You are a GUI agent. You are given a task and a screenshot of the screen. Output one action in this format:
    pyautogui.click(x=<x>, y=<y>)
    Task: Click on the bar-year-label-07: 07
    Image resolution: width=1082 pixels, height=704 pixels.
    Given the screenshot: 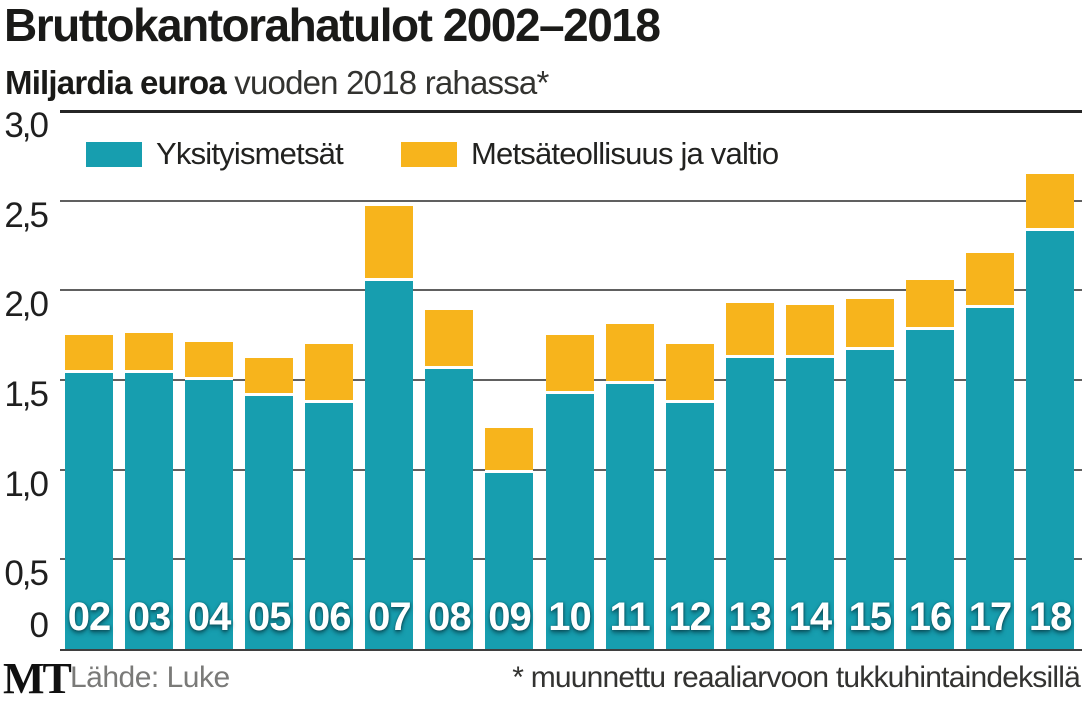 What is the action you would take?
    pyautogui.click(x=390, y=617)
    